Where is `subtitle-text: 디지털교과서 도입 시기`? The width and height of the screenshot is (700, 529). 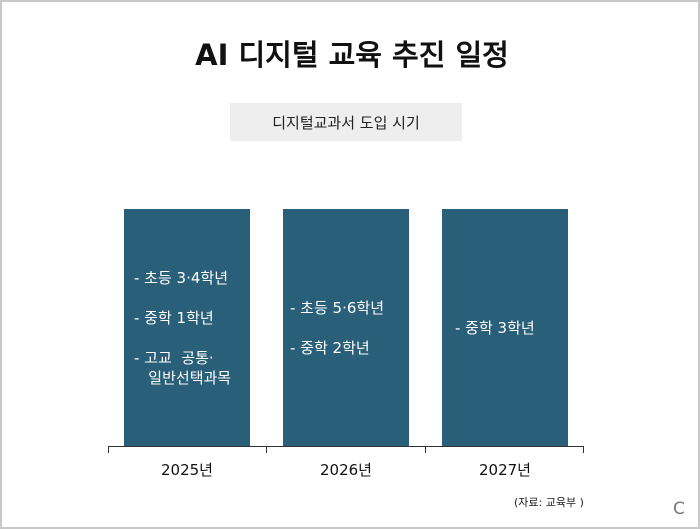 subtitle-text: 디지털교과서 도입 시기 is located at coordinates (346, 122).